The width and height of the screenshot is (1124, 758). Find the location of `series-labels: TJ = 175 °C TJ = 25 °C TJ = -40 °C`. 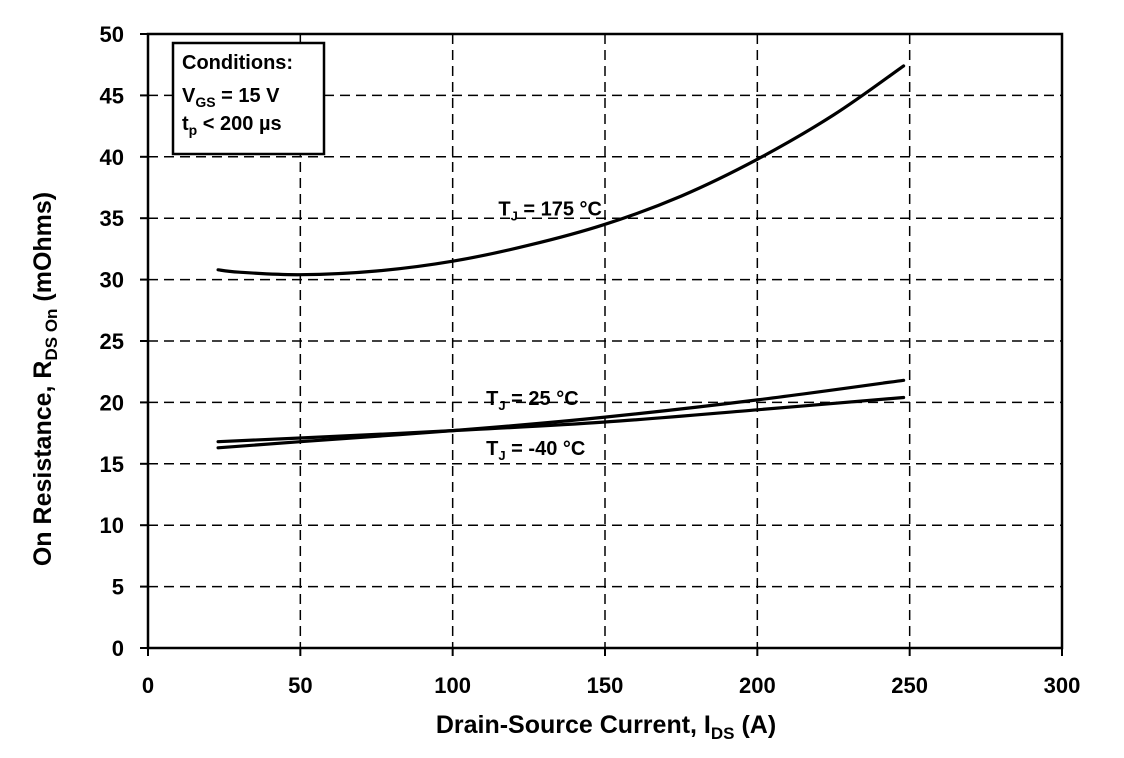

series-labels: TJ = 175 °C TJ = 25 °C TJ = -40 °C is located at coordinates (544, 331).